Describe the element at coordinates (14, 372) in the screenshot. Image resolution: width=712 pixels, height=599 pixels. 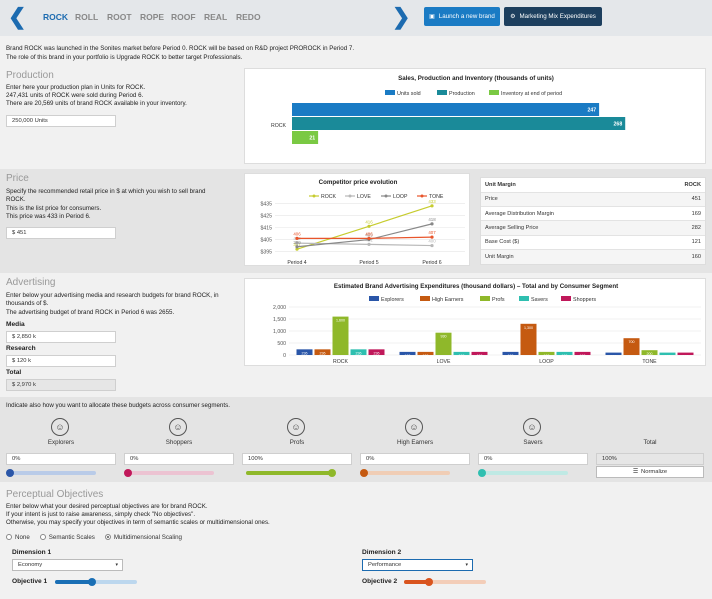
I see `total-label: Total` at that location.